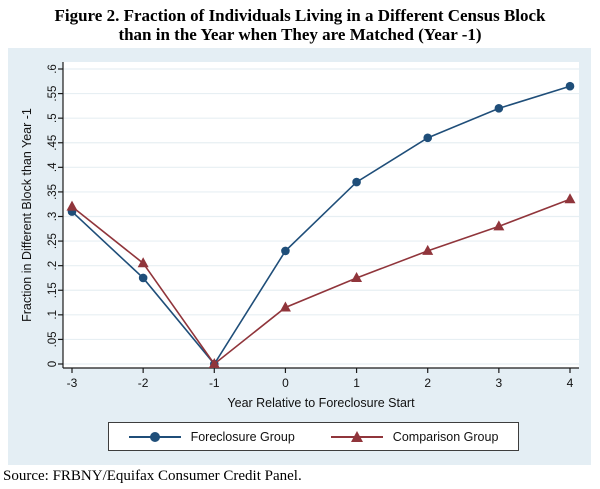 The image size is (600, 489). What do you see at coordinates (242, 436) in the screenshot?
I see `legend-label-foreclosure: Foreclosure Group` at bounding box center [242, 436].